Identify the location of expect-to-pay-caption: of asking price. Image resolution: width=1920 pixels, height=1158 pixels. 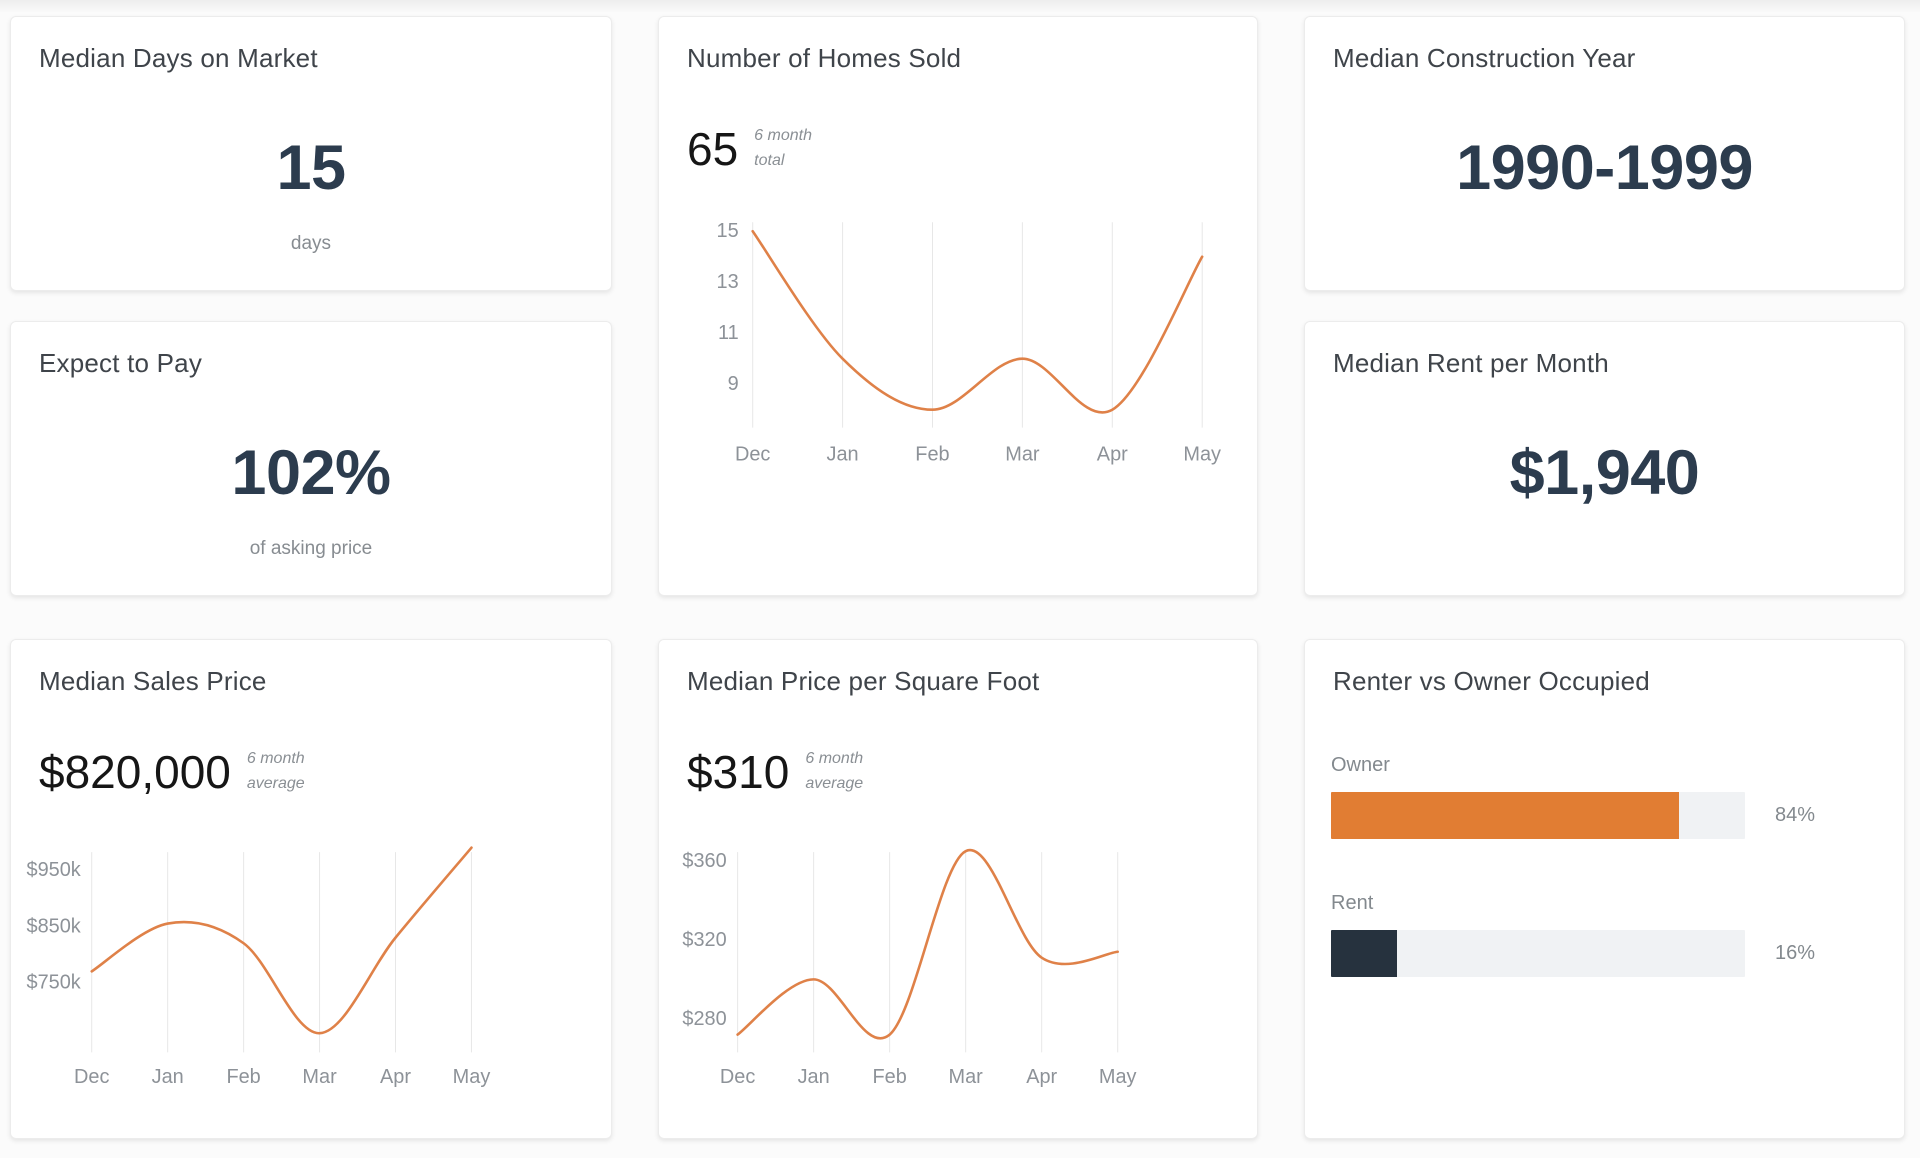
(311, 548).